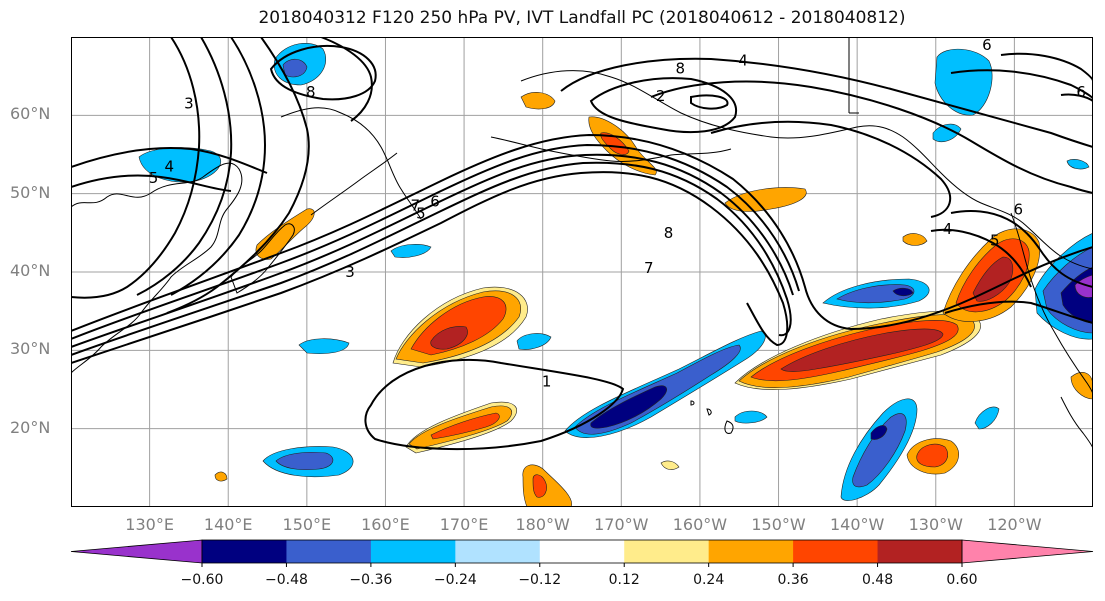  What do you see at coordinates (1076, 423) in the screenshot?
I see `baja-coastline` at bounding box center [1076, 423].